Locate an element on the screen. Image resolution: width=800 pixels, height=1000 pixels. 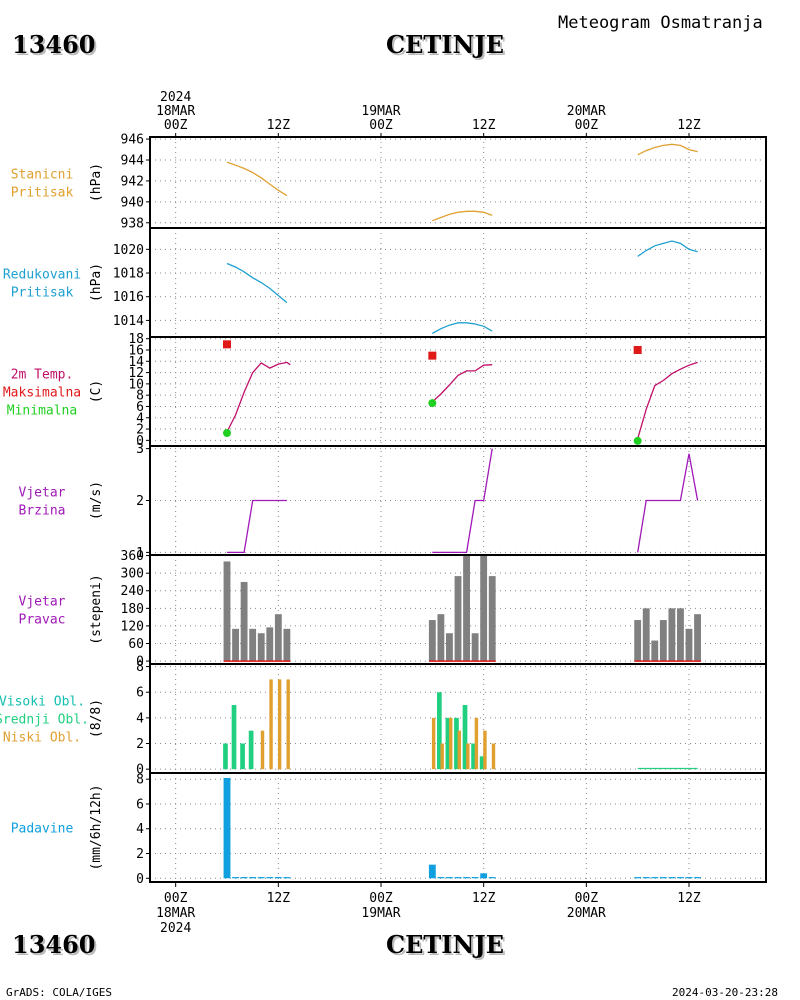
station-name-top: CETINJE is located at coordinates (445, 44).